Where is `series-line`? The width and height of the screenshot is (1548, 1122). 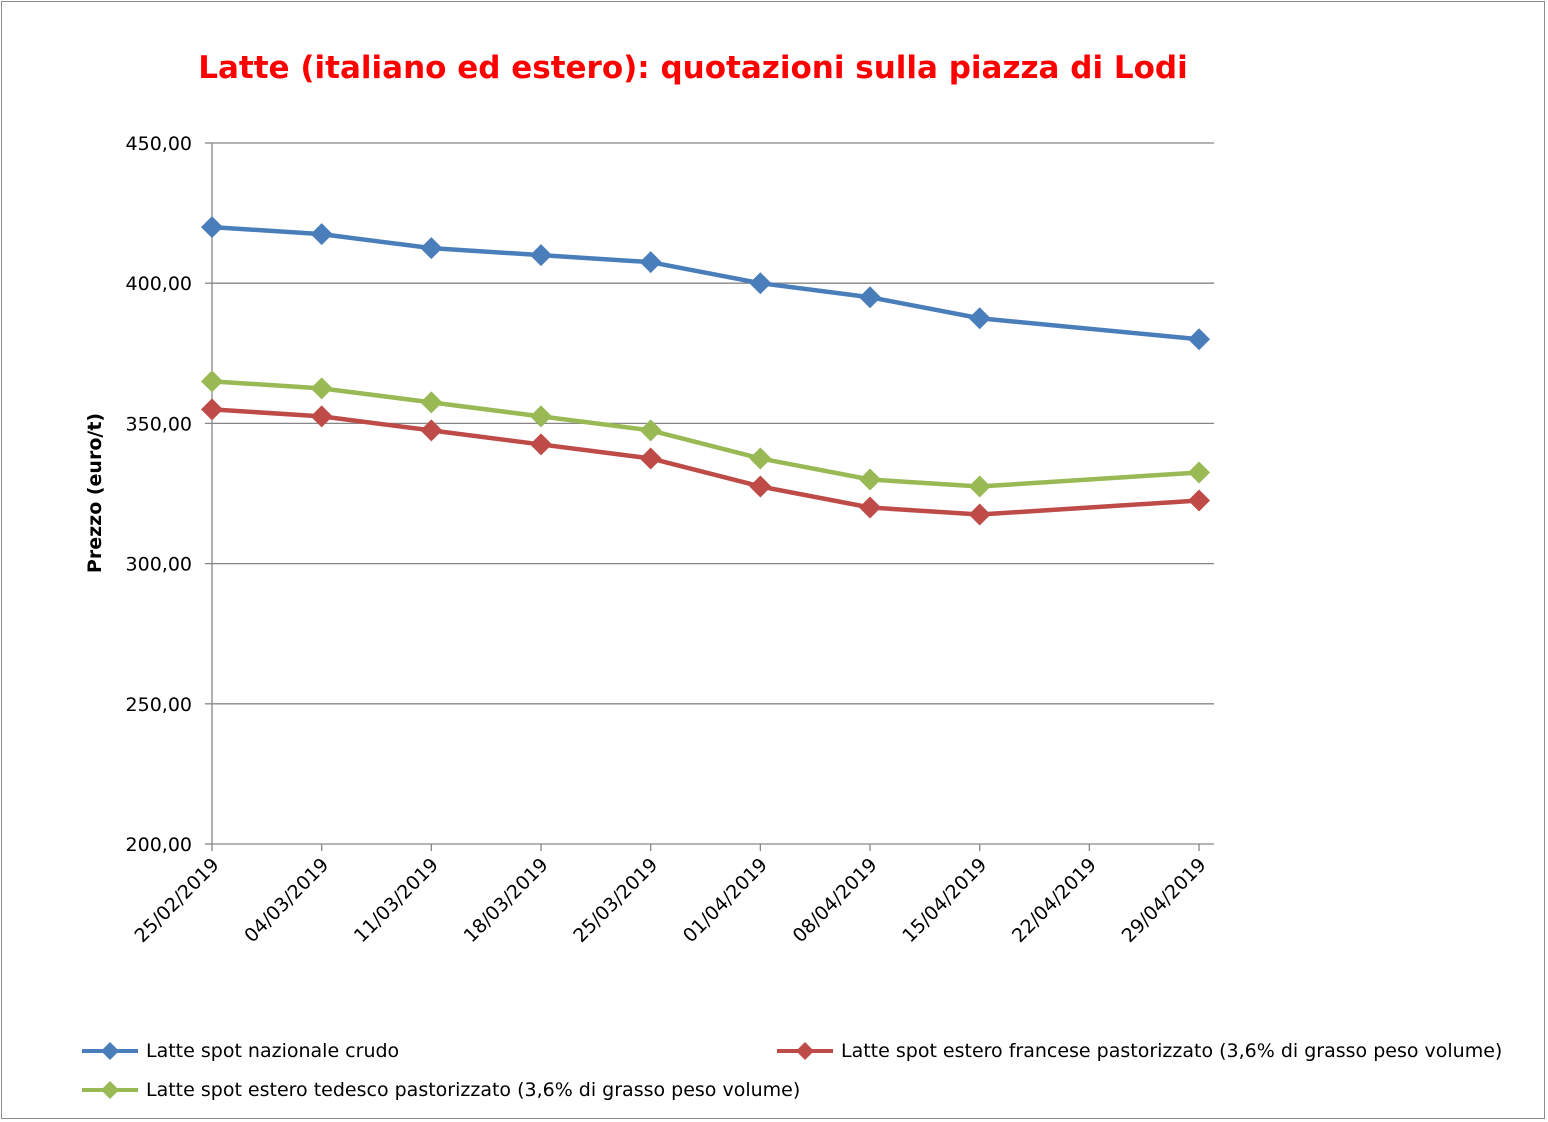
series-line is located at coordinates (705, 462).